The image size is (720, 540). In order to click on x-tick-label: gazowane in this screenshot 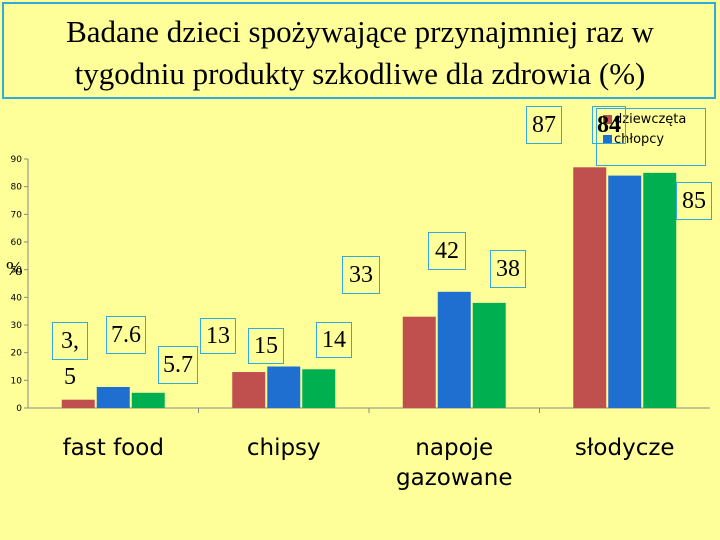, I will do `click(454, 478)`.